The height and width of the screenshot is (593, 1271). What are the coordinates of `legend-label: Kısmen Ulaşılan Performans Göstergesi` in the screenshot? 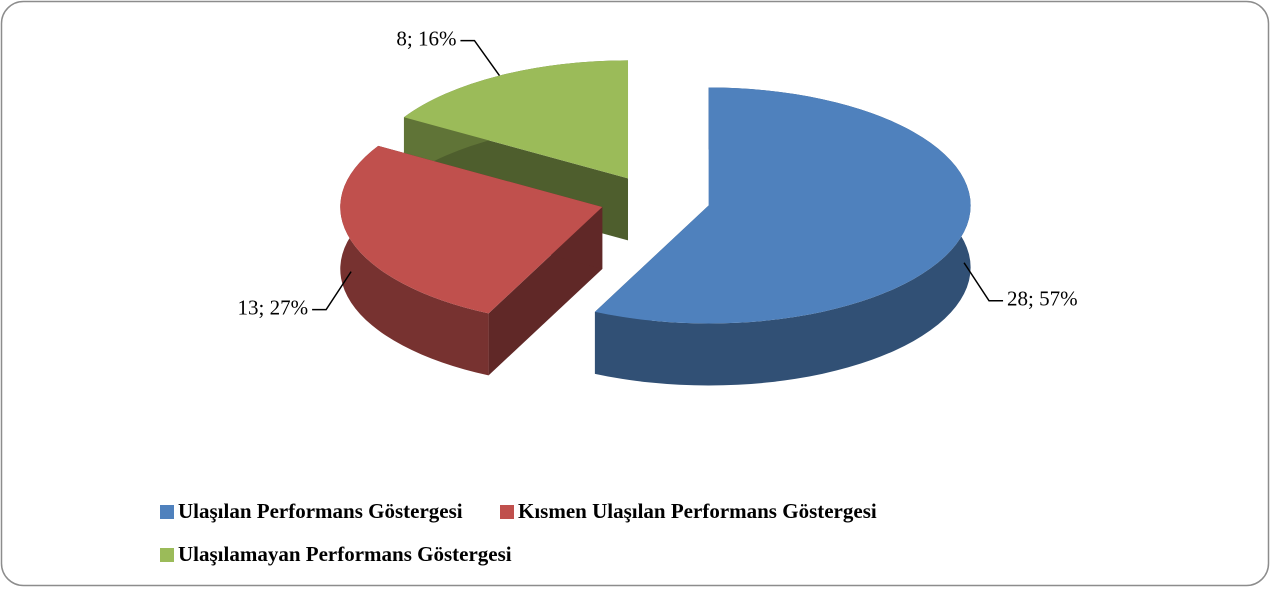 It's located at (697, 511).